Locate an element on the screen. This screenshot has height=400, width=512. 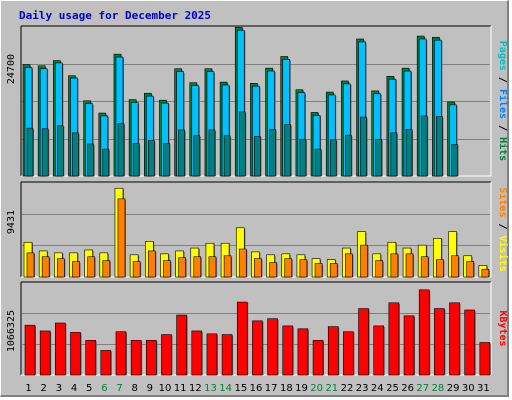
x-tick-label: 15 is located at coordinates (240, 388).